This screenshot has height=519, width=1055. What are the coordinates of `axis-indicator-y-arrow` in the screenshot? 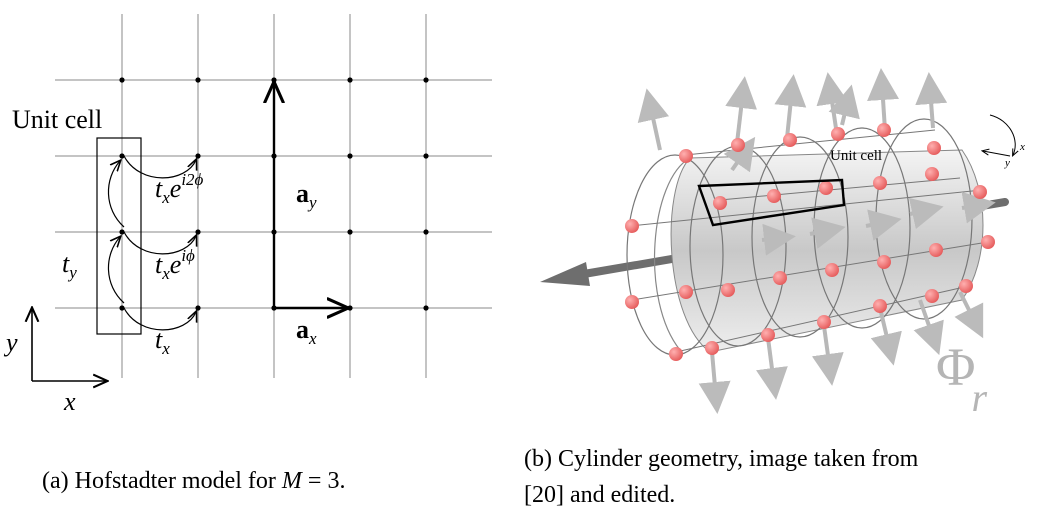 It's located at (997, 154).